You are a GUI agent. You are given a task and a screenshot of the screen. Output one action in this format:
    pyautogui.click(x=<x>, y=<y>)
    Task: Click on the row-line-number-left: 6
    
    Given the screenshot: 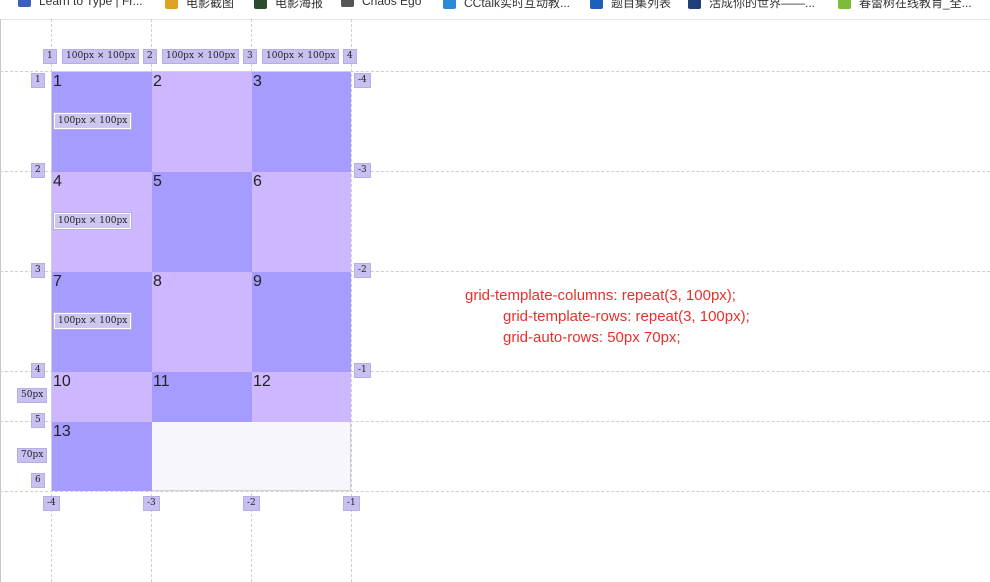 What is the action you would take?
    pyautogui.click(x=38, y=480)
    